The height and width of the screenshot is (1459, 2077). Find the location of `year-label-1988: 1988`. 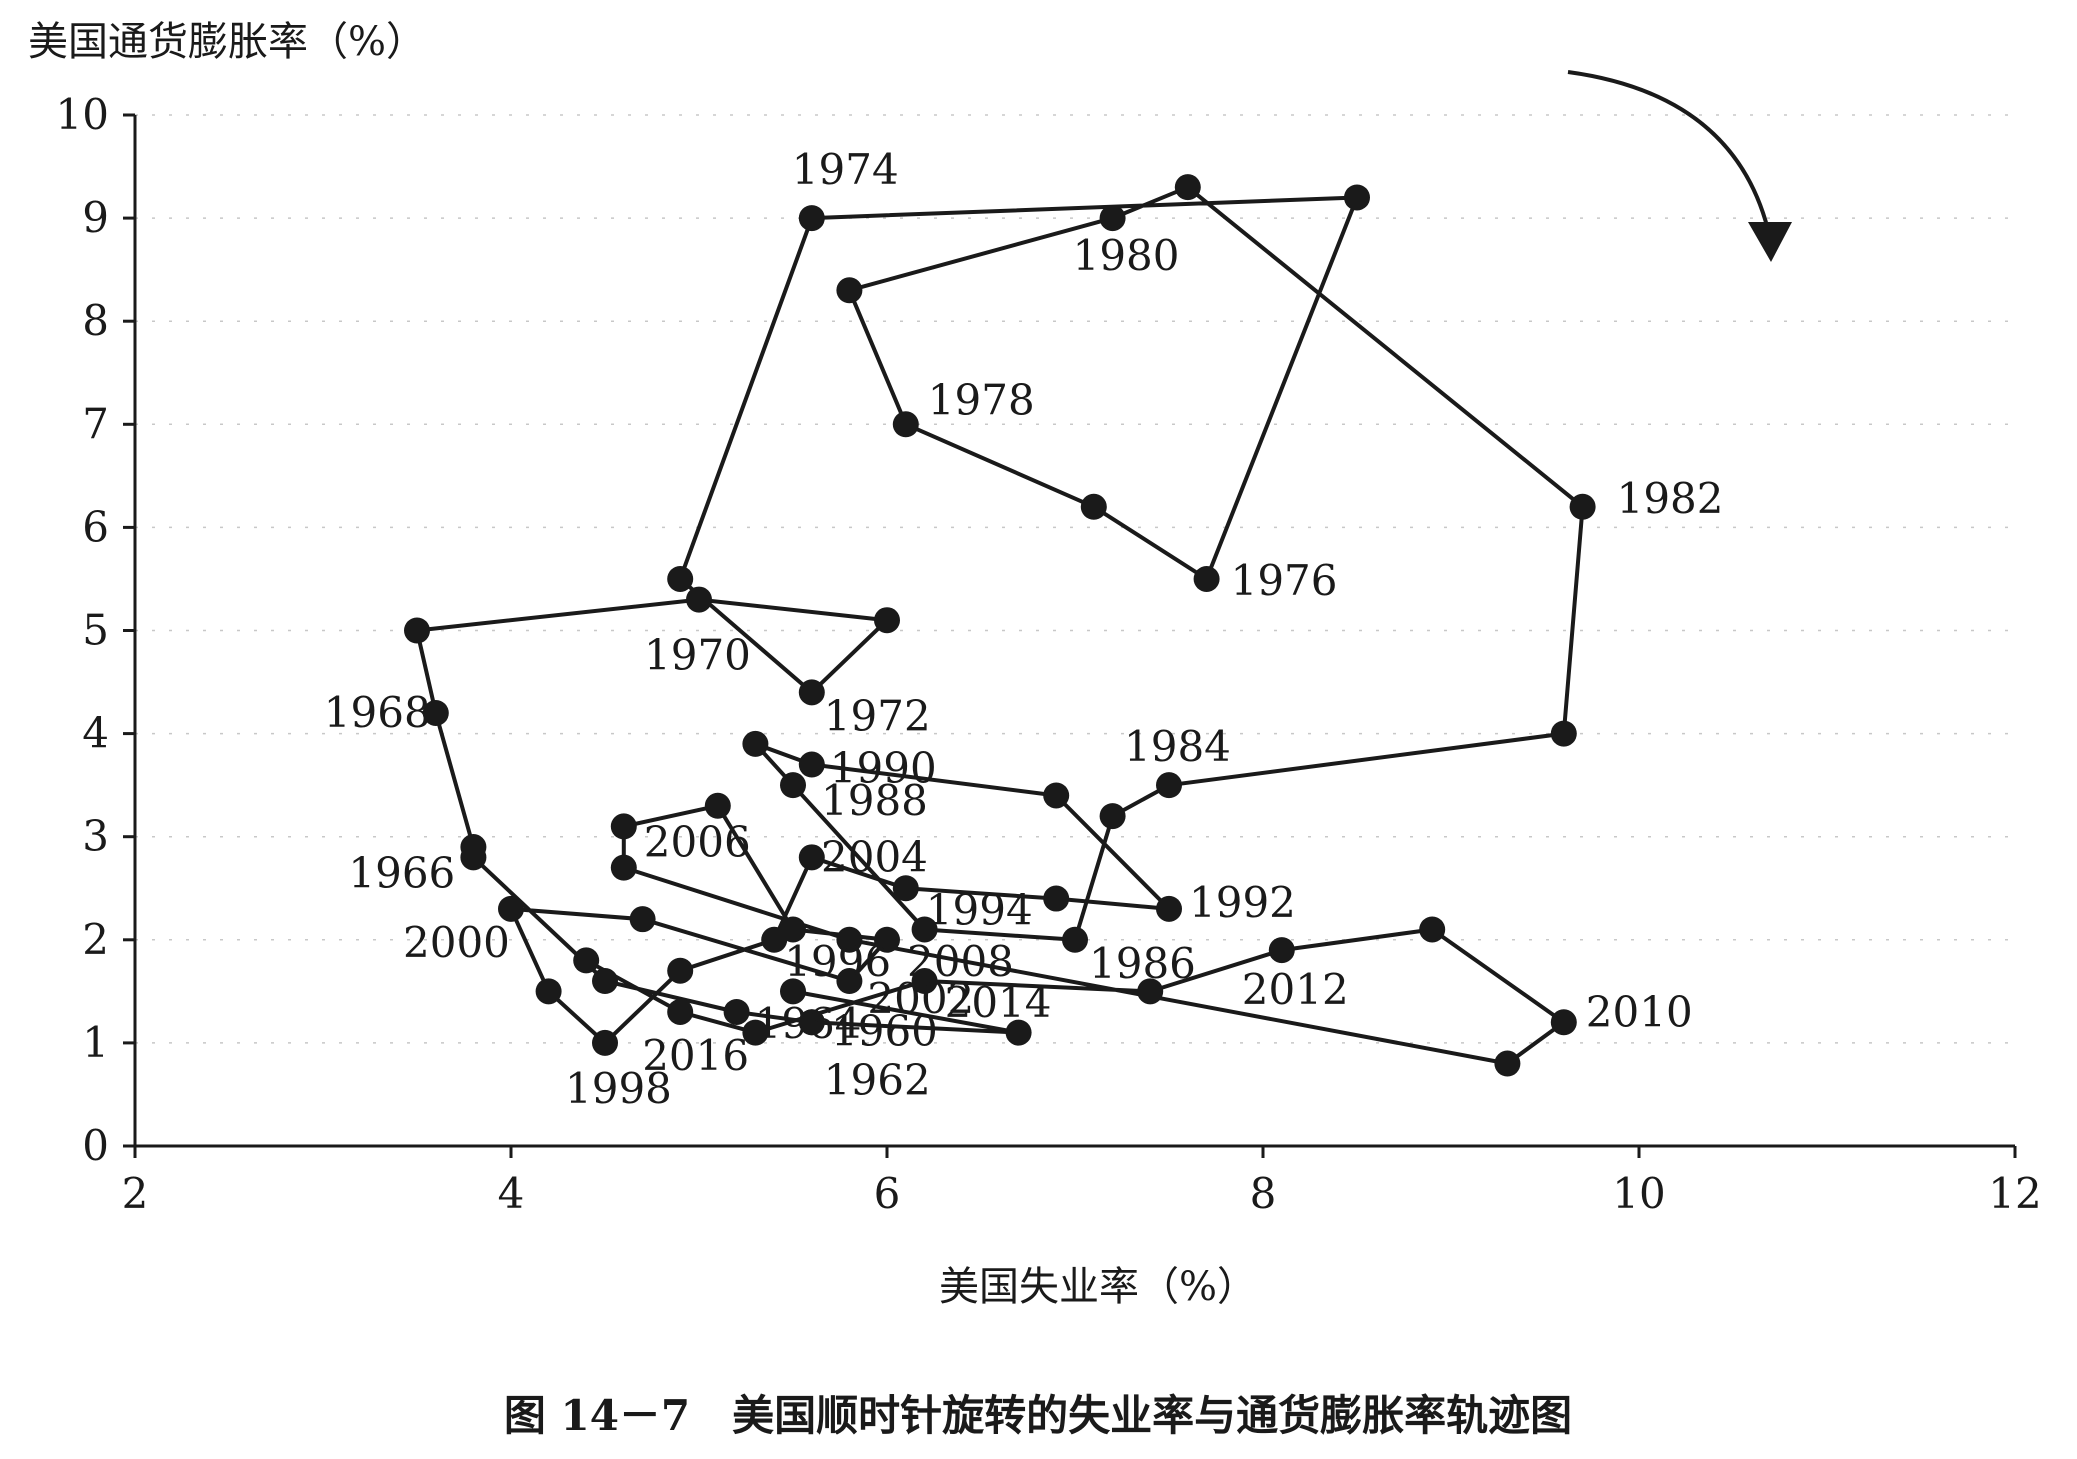

year-label-1988: 1988 is located at coordinates (874, 800).